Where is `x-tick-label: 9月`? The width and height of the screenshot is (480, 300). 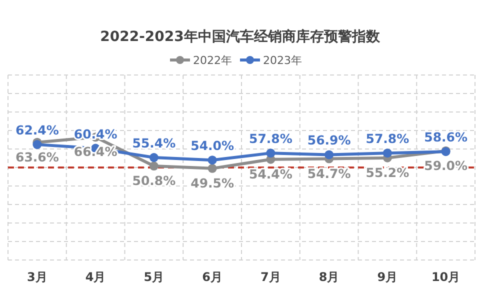
x-tick-label: 9月 is located at coordinates (387, 277).